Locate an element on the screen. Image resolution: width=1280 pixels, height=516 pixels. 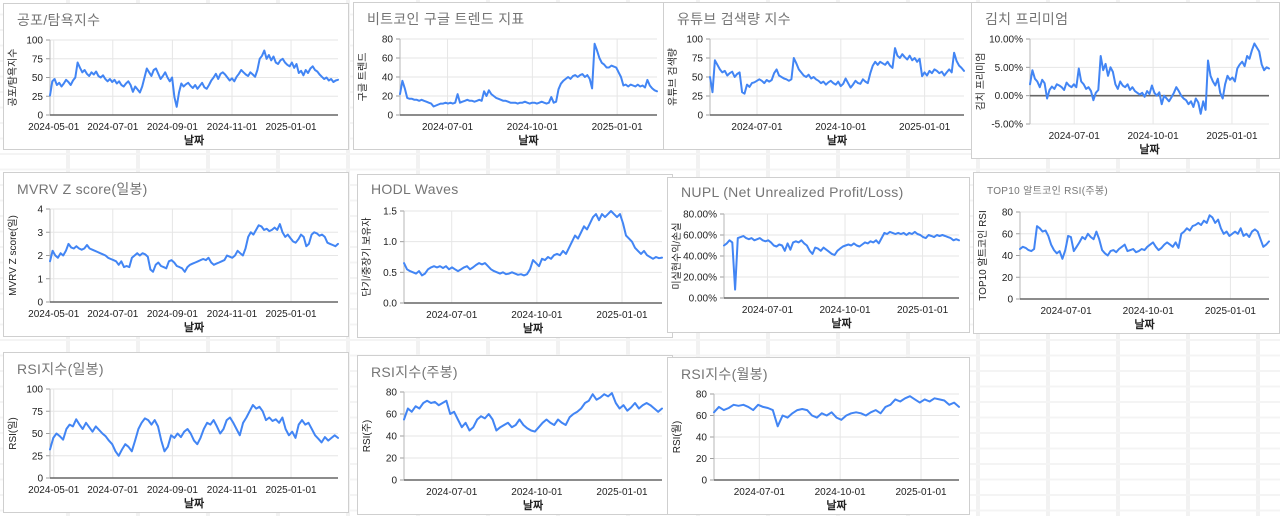
svg-text: 미실현수익/손실 is located at coordinates (677, 255).